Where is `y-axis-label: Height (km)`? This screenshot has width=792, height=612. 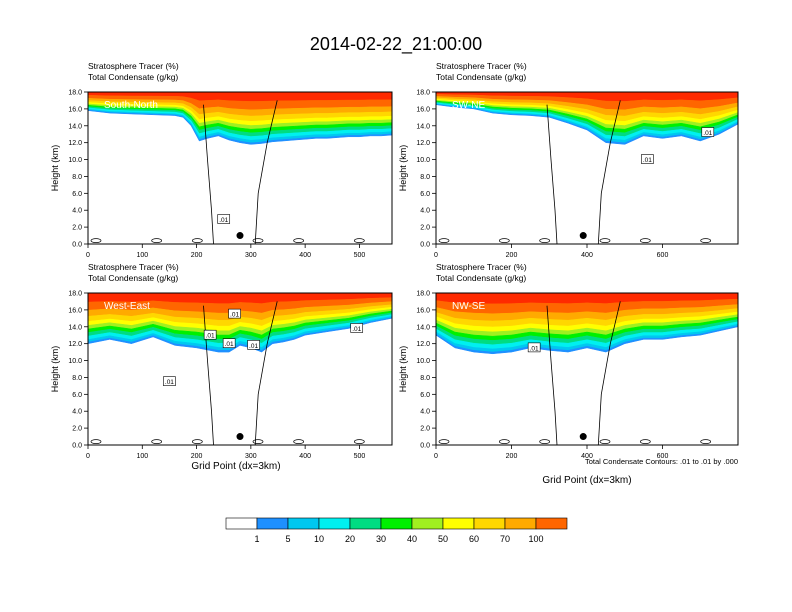 y-axis-label: Height (km) is located at coordinates (55, 369).